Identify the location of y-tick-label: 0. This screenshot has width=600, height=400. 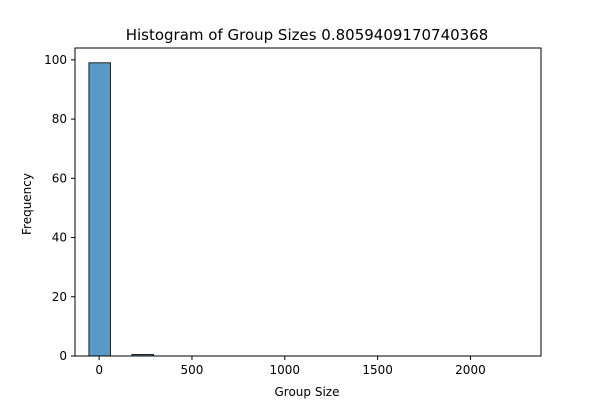
(63, 356).